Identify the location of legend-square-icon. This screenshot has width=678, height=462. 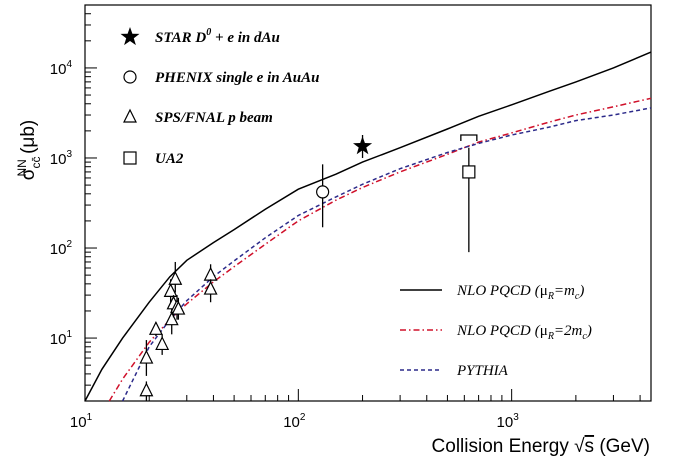
(130, 158).